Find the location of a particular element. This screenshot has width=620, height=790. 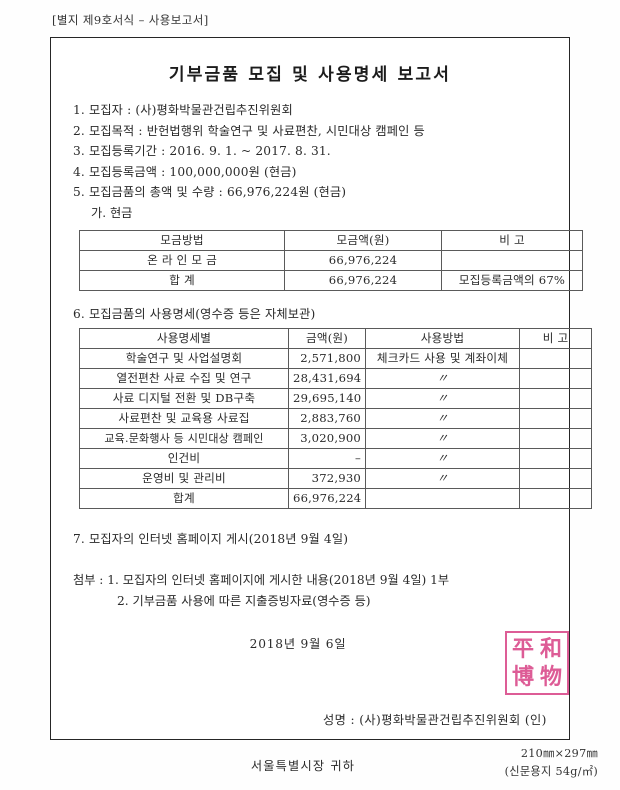

item-3: 3. 모집등록기간 : 2016. 9. 1. ~ 2017. 8. 31. is located at coordinates (202, 151).